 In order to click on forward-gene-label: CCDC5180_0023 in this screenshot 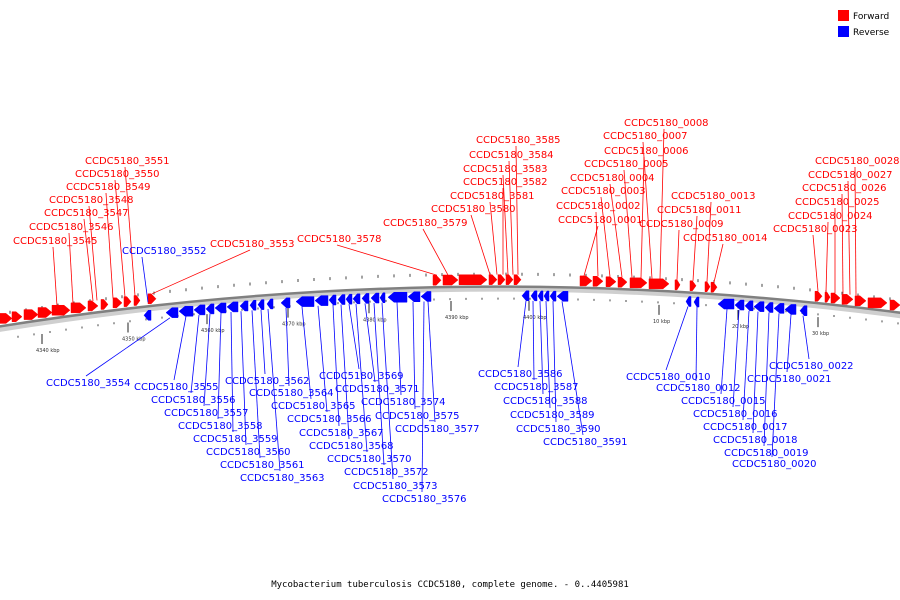, I will do `click(815, 229)`.